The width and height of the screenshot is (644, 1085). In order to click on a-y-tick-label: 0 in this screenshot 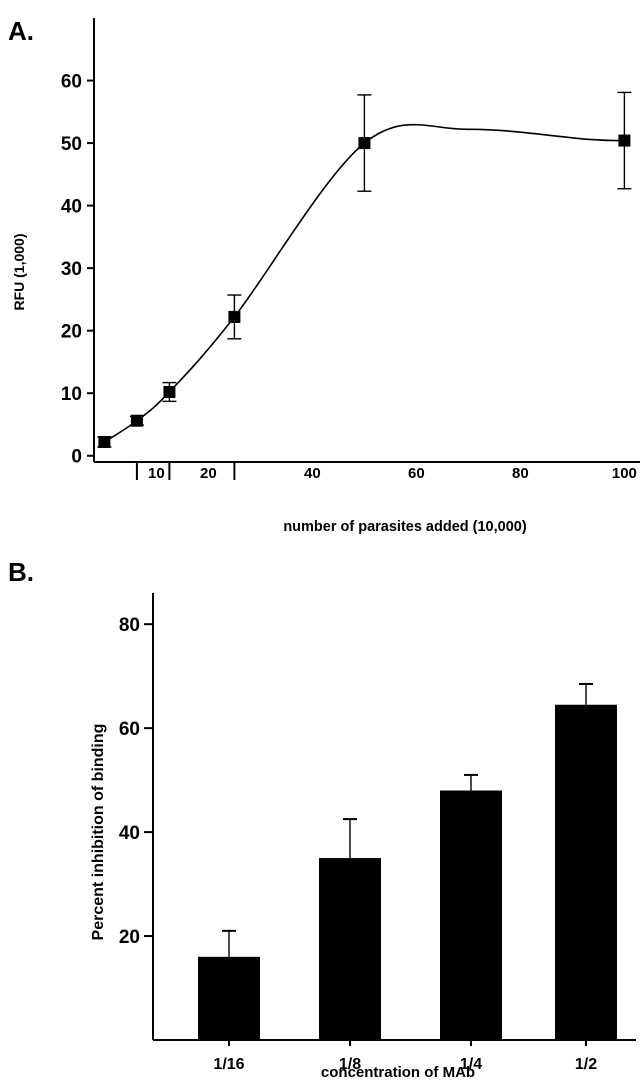, I will do `click(76, 457)`.